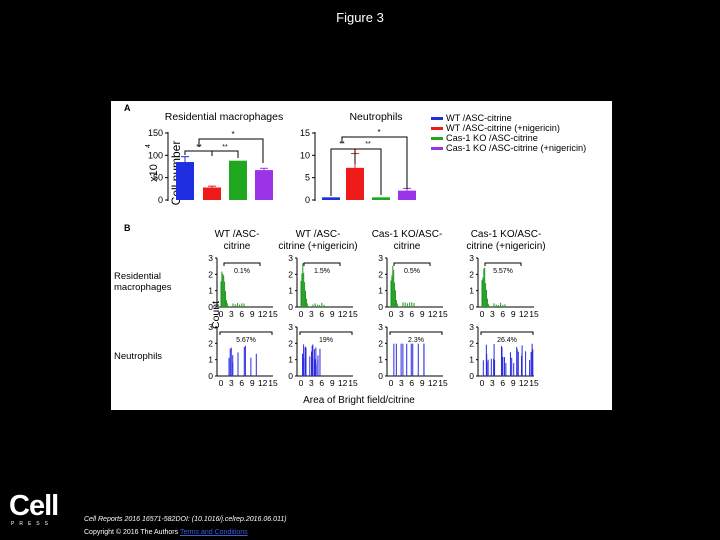 The height and width of the screenshot is (540, 720). What do you see at coordinates (479, 118) in the screenshot?
I see `legend-label-0: WT /ASC-citrine` at bounding box center [479, 118].